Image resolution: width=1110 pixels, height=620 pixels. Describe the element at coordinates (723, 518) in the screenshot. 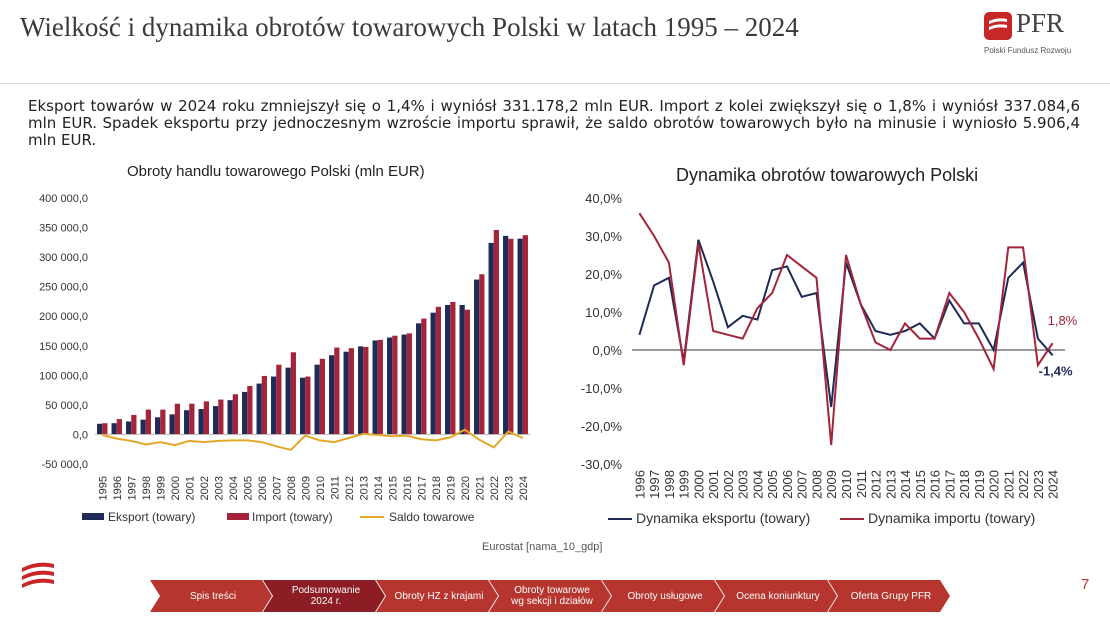

I see `legend-label-export: Dynamika eksportu (towary)` at that location.